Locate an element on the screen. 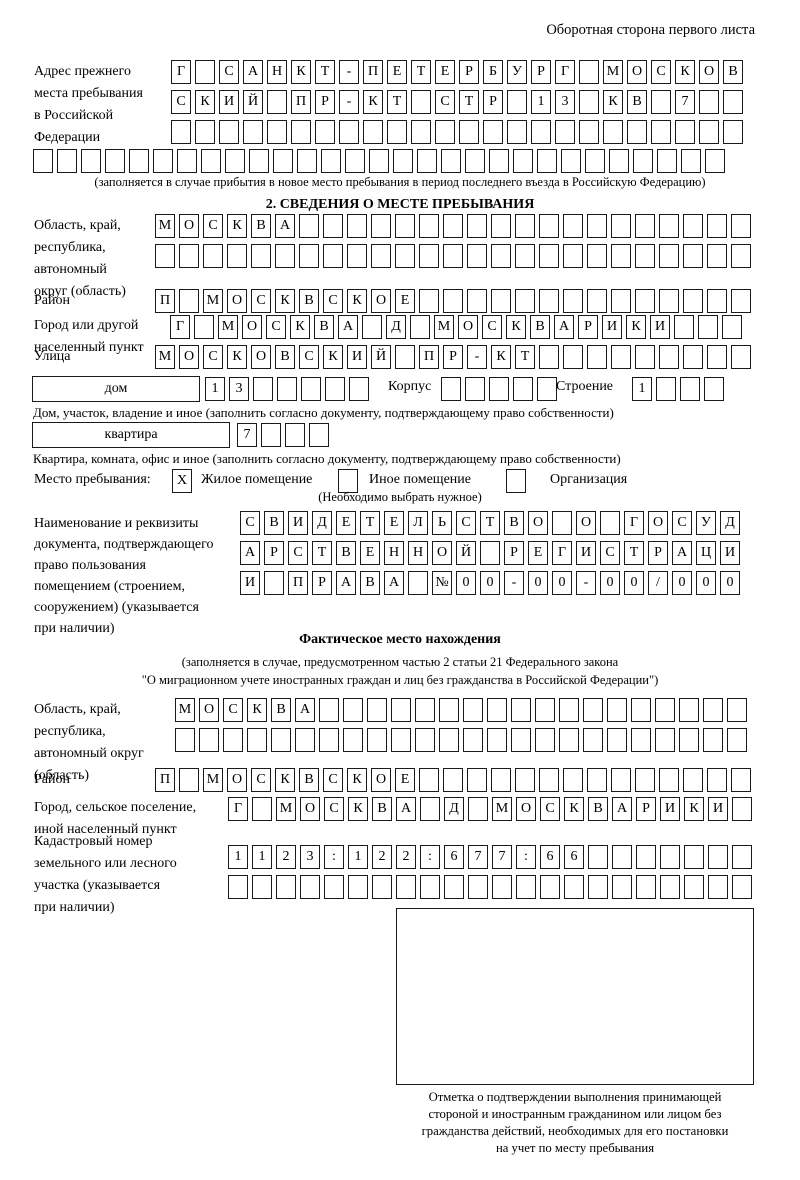 The height and width of the screenshot is (1180, 800). document-r0-cell-6: Е is located at coordinates (394, 523).